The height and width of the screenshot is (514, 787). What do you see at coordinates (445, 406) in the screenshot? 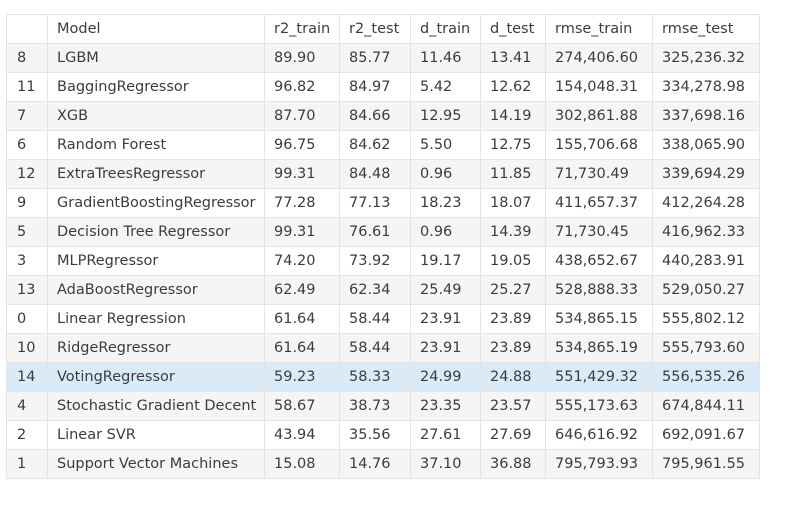
I see `d-train-cell: 23.35` at bounding box center [445, 406].